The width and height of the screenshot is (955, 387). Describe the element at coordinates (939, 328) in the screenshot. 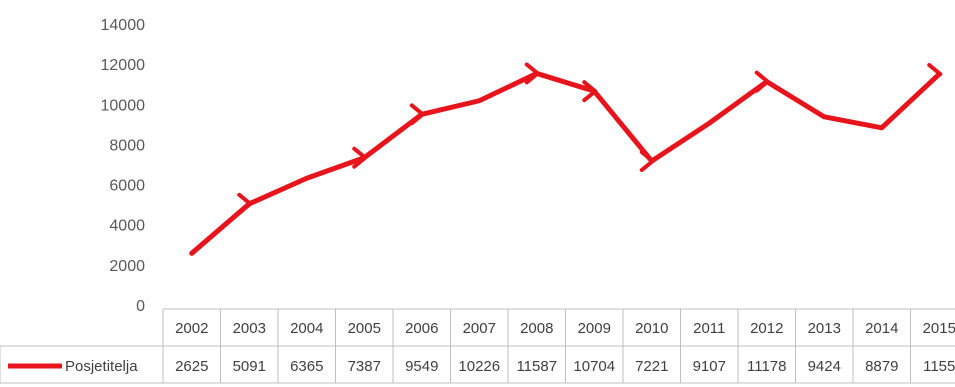

I see `x-tick-label: 2015` at that location.